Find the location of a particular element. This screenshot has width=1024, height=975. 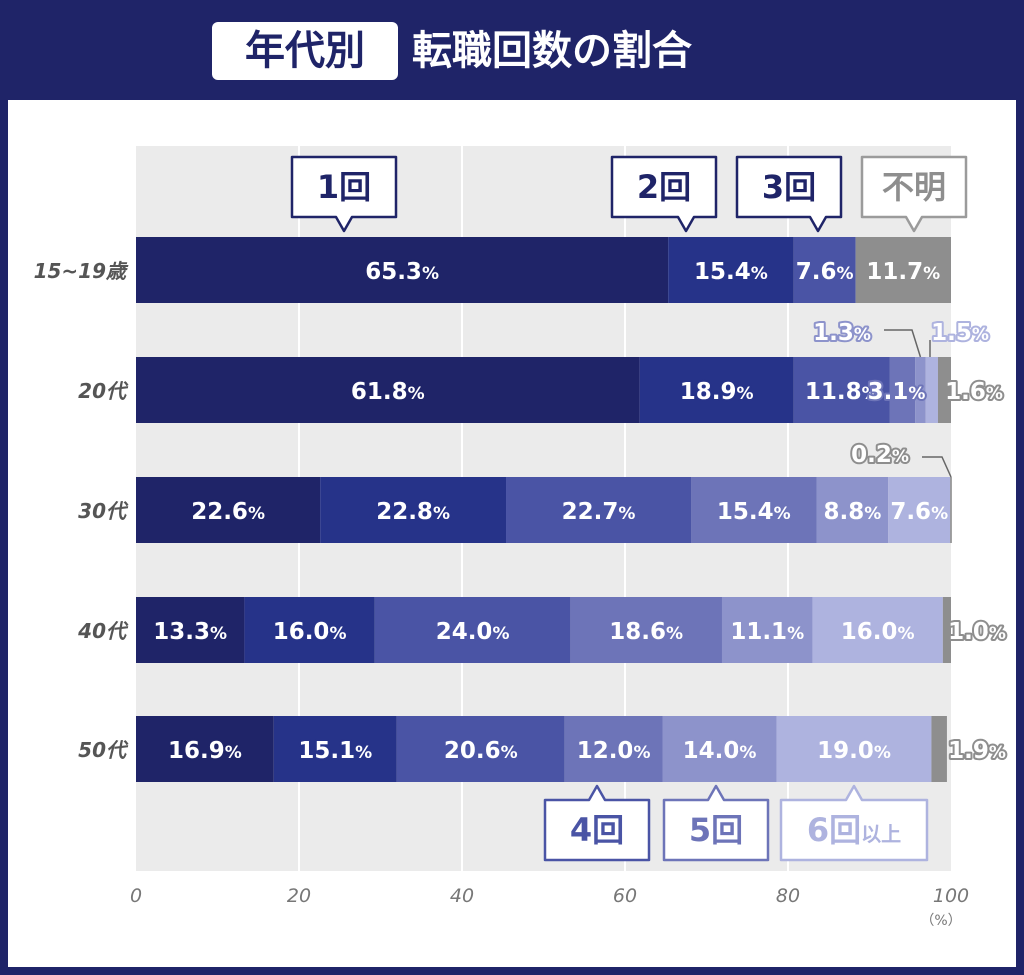

legend-label: 4回 is located at coordinates (597, 830).